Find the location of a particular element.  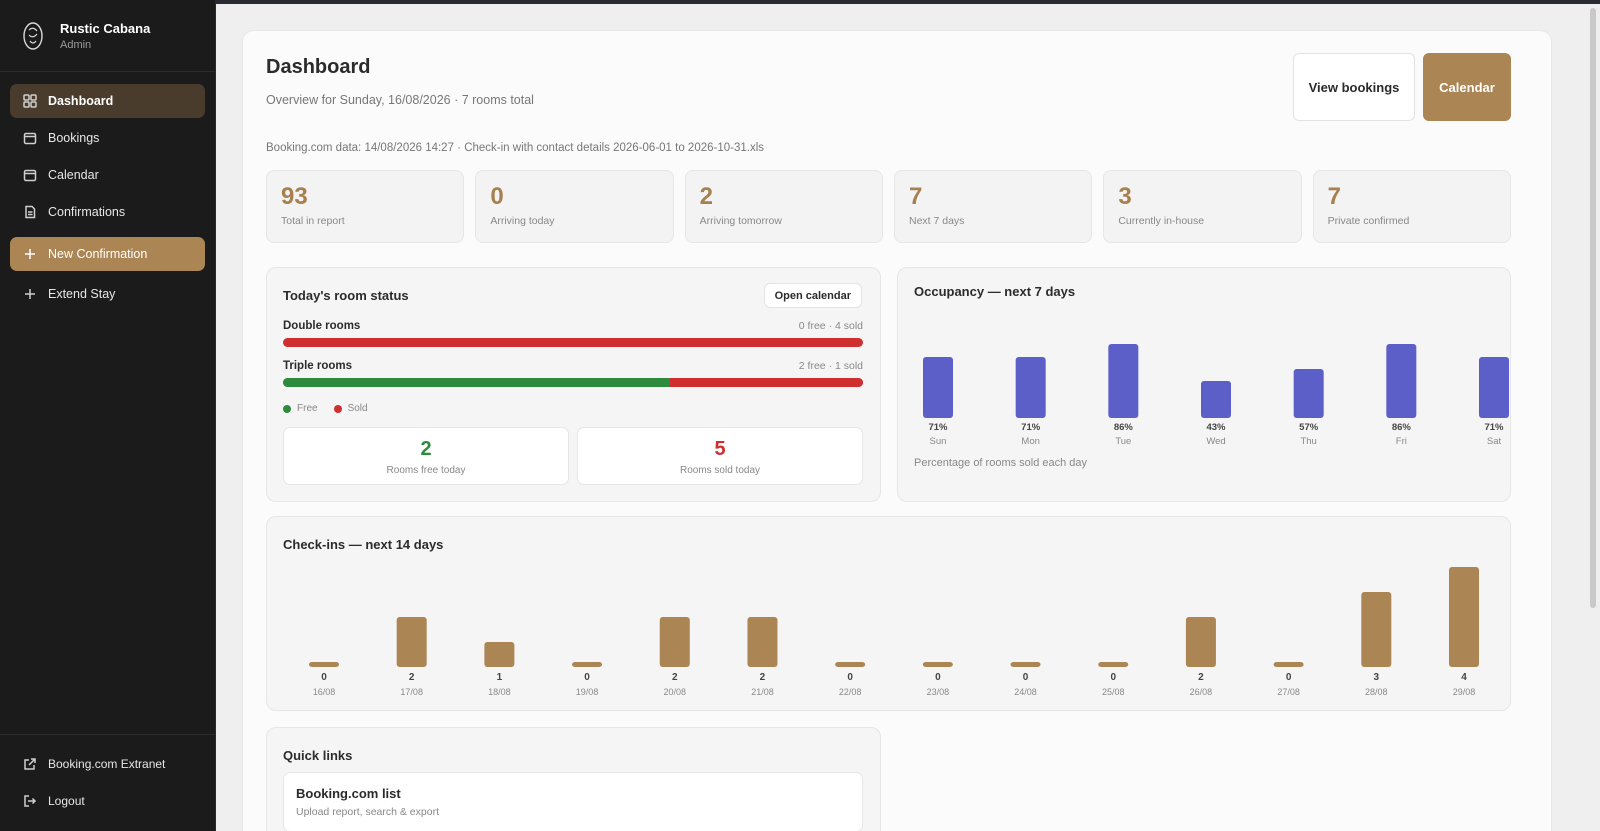

checkin-date-label: 19/08 is located at coordinates (587, 692).